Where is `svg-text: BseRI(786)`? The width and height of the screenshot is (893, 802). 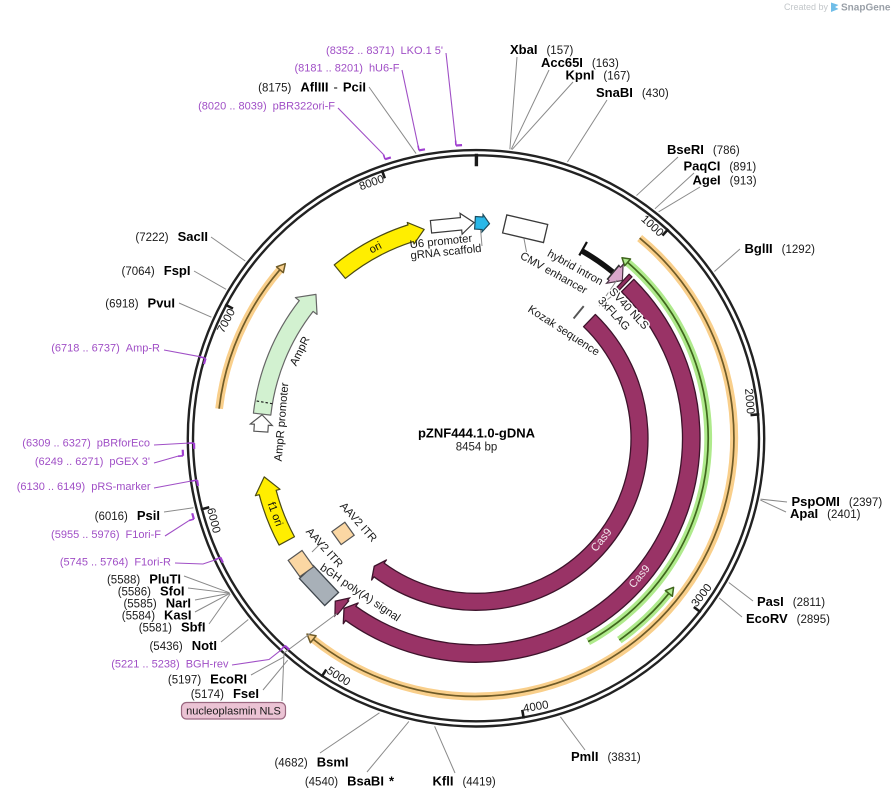 svg-text: BseRI(786) is located at coordinates (703, 149).